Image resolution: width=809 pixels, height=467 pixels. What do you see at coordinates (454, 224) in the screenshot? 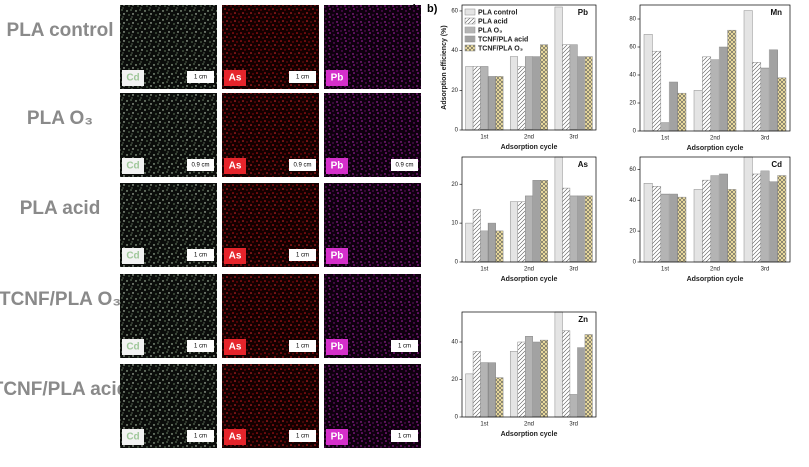
I see `y-tick-label: 10` at bounding box center [454, 224].